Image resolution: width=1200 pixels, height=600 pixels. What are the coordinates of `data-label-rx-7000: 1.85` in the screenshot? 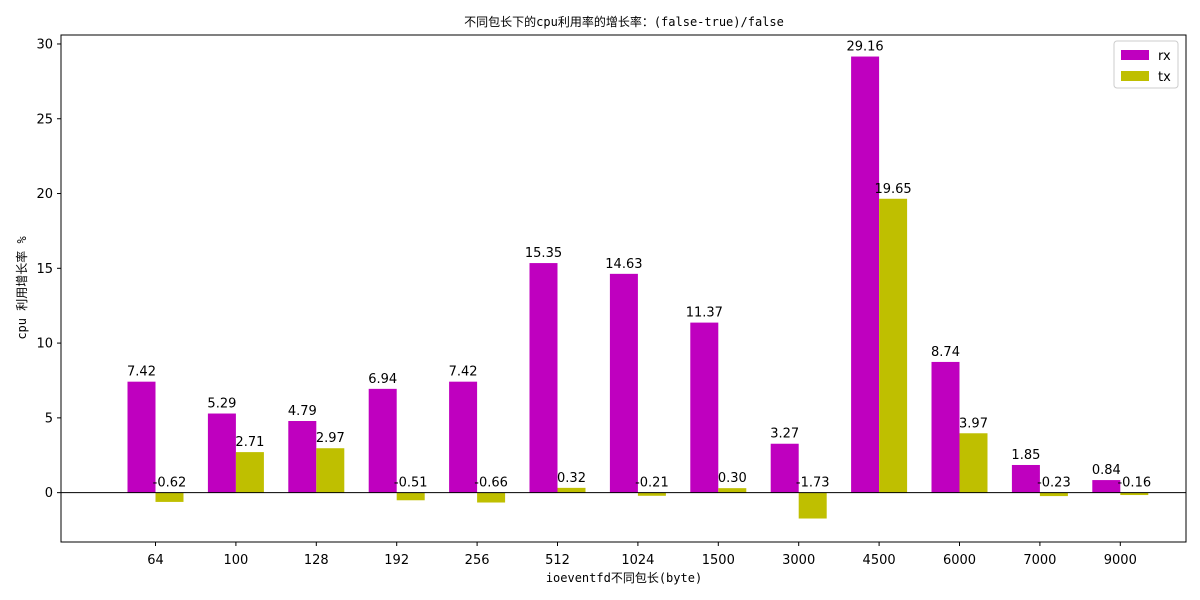 It's located at (1025, 455).